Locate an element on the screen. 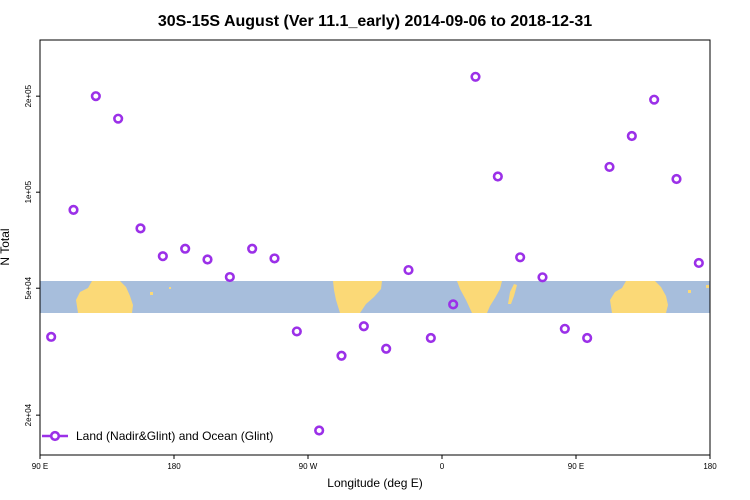  land-australia-repeat is located at coordinates (639, 297).